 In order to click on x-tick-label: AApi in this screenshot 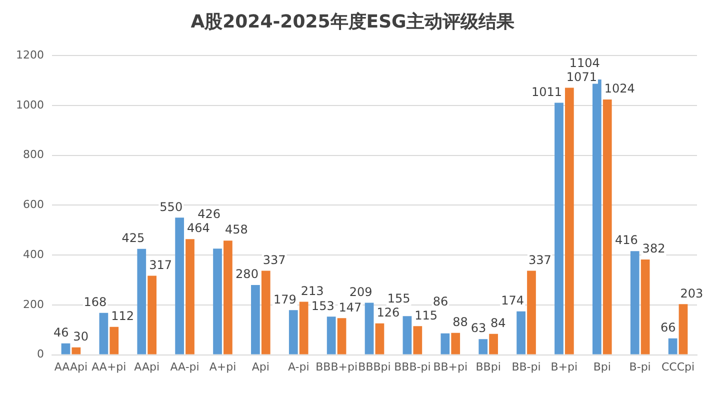, I will do `click(147, 367)`.